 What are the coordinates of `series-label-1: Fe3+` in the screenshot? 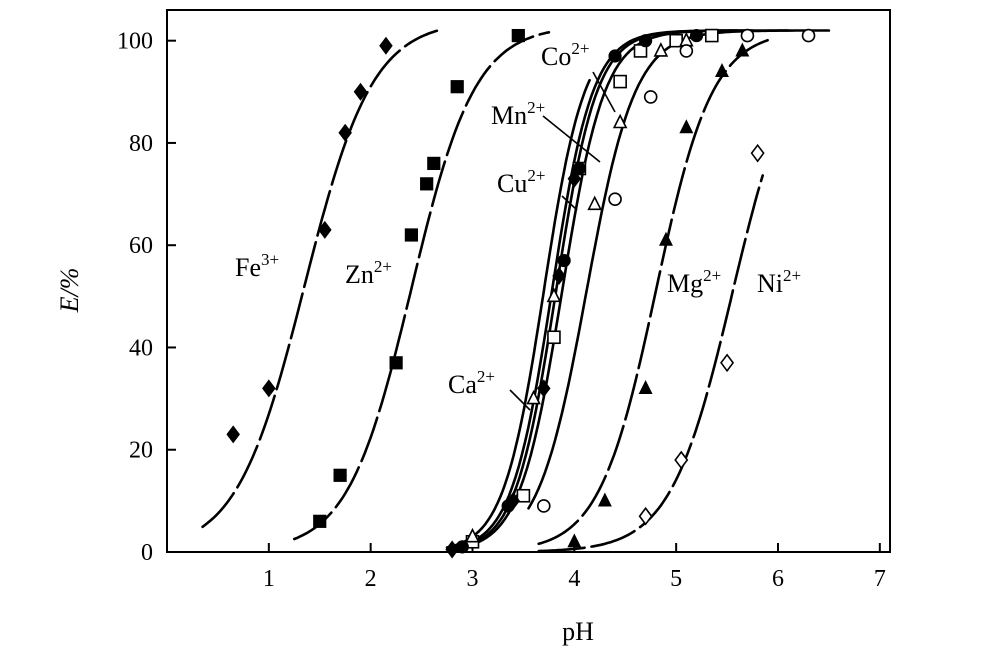 It's located at (257, 266).